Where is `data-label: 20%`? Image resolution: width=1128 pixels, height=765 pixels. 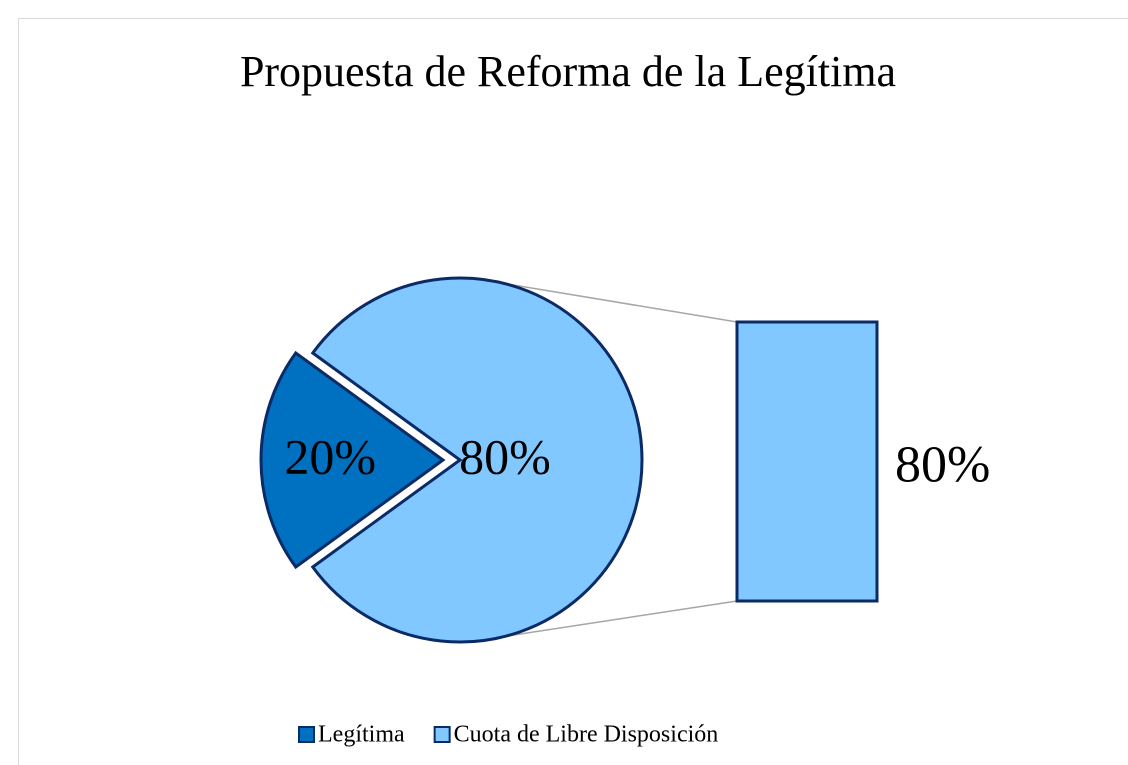 data-label: 20% is located at coordinates (330, 456).